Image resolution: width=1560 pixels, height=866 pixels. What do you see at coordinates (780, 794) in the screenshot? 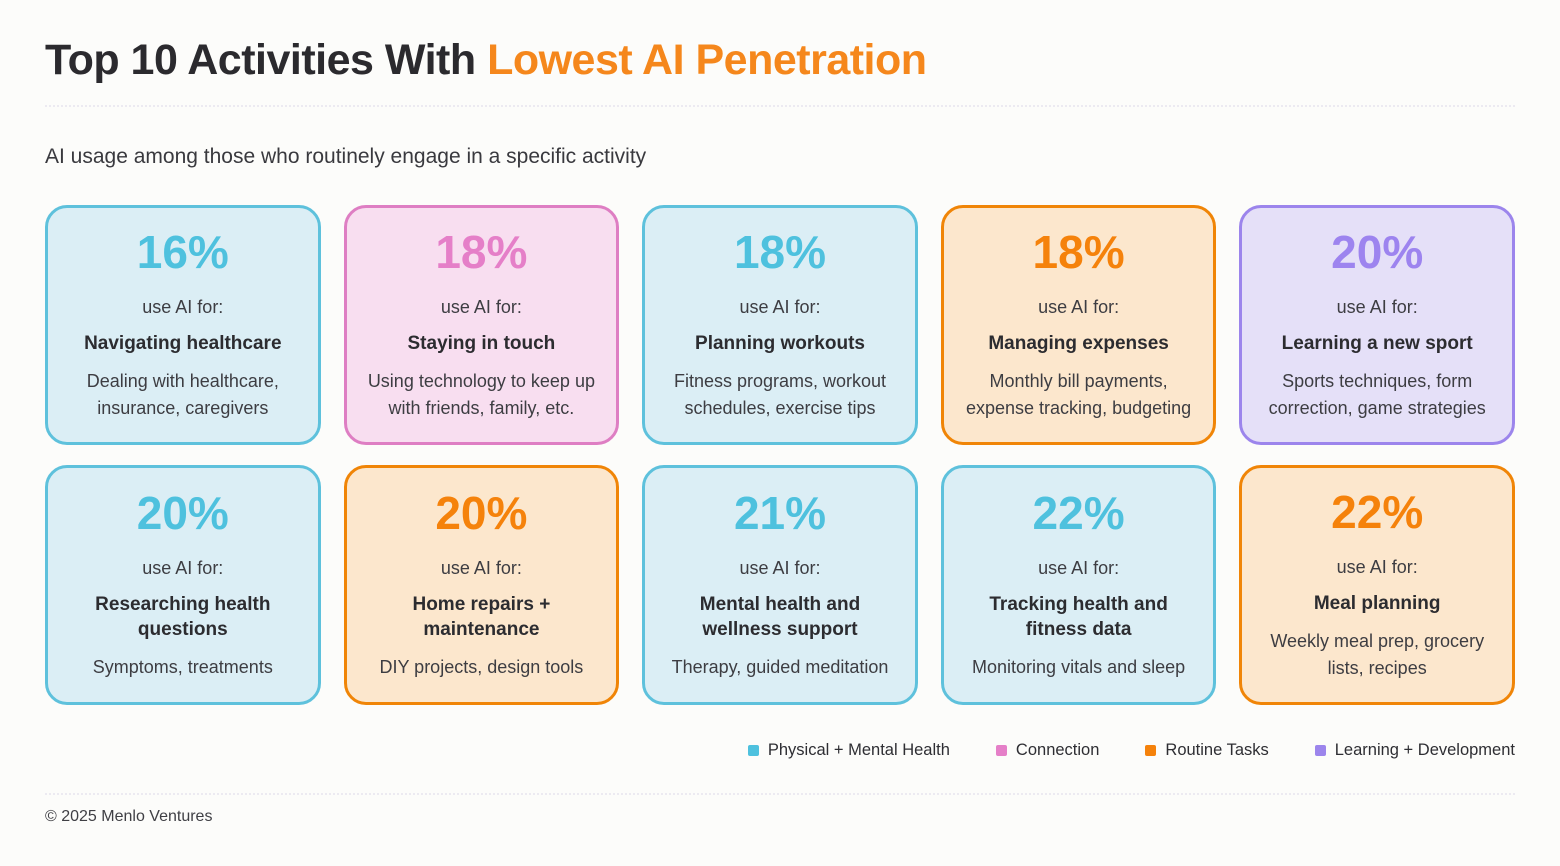
I see `footer-divider` at bounding box center [780, 794].